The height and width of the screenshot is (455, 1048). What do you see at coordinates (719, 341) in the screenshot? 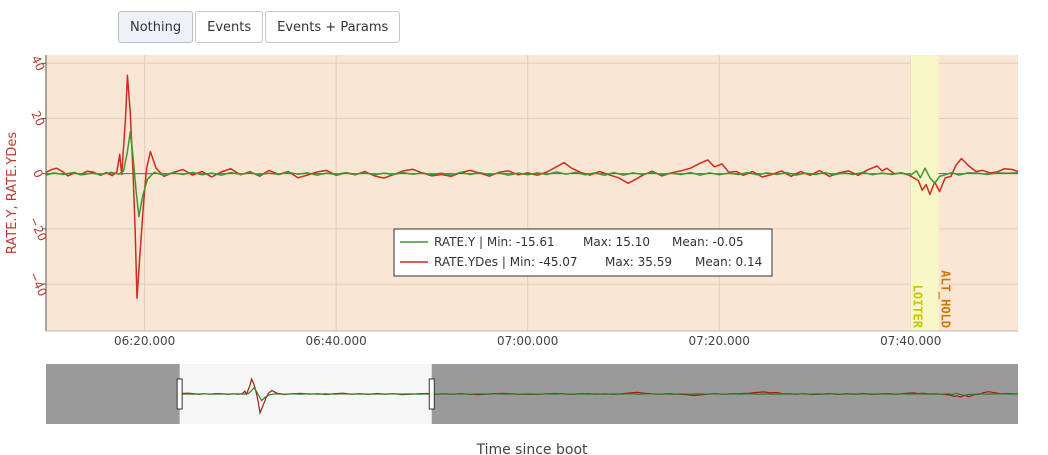
I see `x-tick-label: 07:20.000` at bounding box center [719, 341].